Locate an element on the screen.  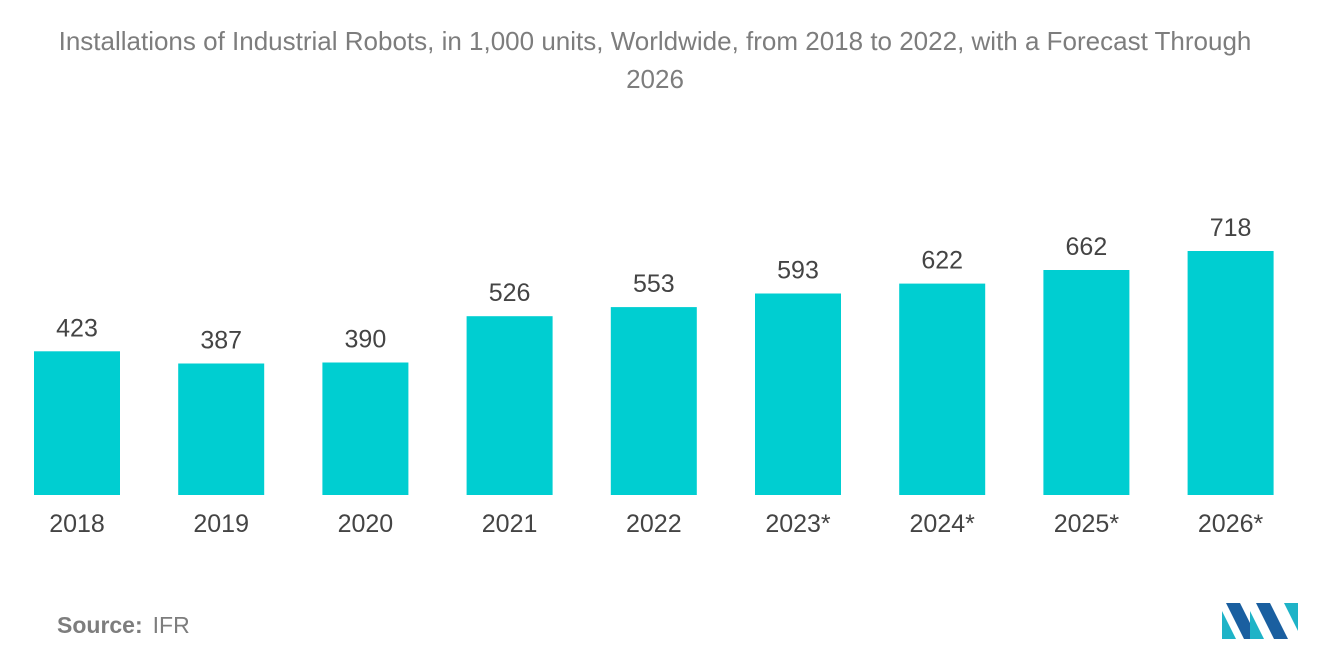
value-label-2023-forecast: 593 is located at coordinates (798, 271).